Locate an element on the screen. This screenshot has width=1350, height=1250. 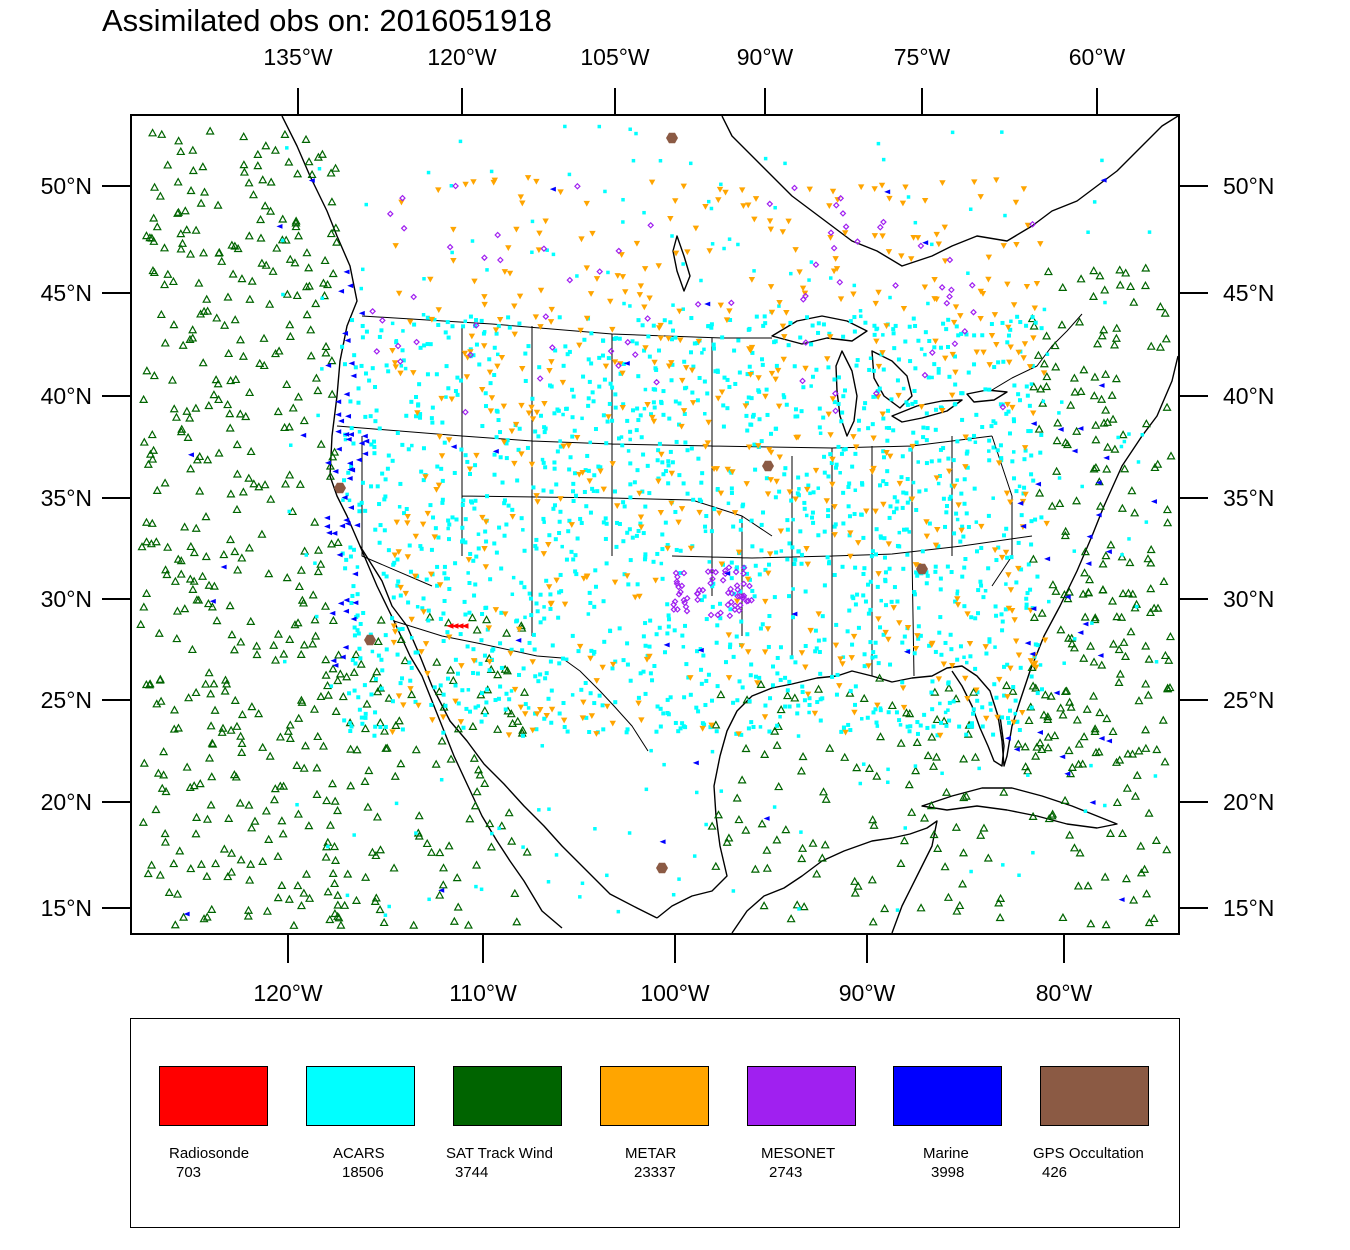
legend-item-gps-occultation: GPS Occultation 426 is located at coordinates (1116, 1123).